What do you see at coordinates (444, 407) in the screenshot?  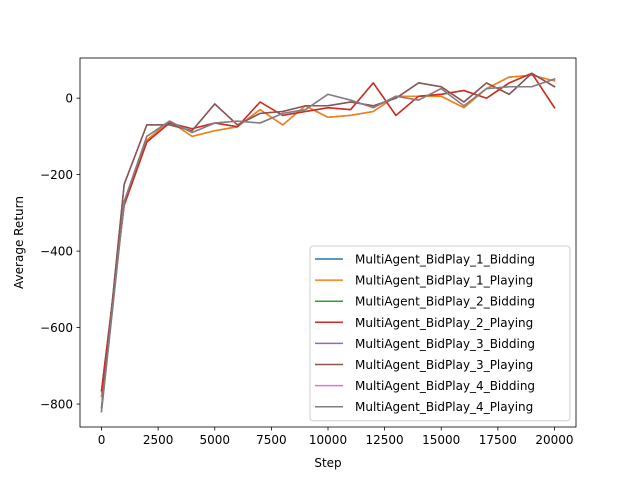 I see `legend-label-8: MultiAgent_BidPlay_4_Playing` at bounding box center [444, 407].